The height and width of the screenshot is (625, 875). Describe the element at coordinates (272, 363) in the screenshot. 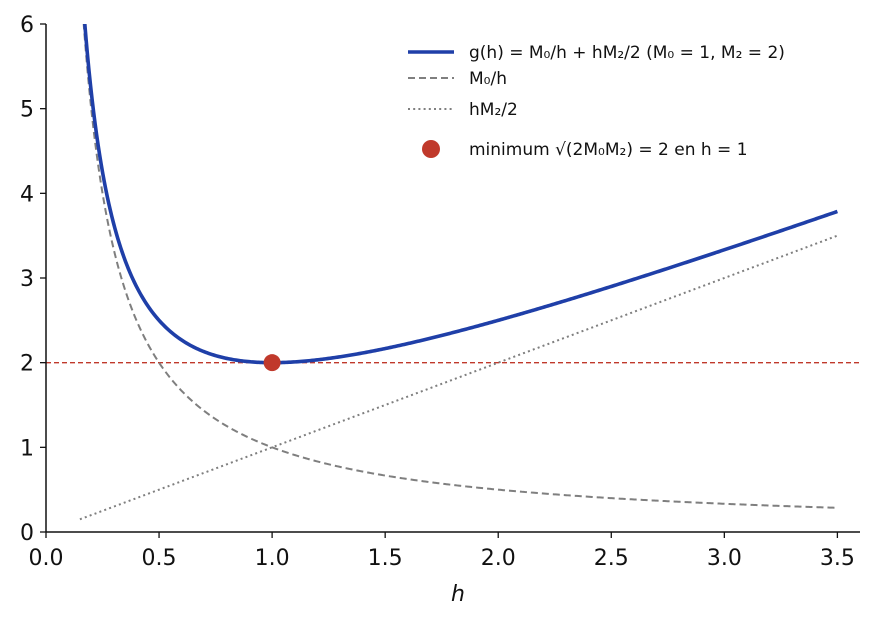

I see `minimum-point` at that location.